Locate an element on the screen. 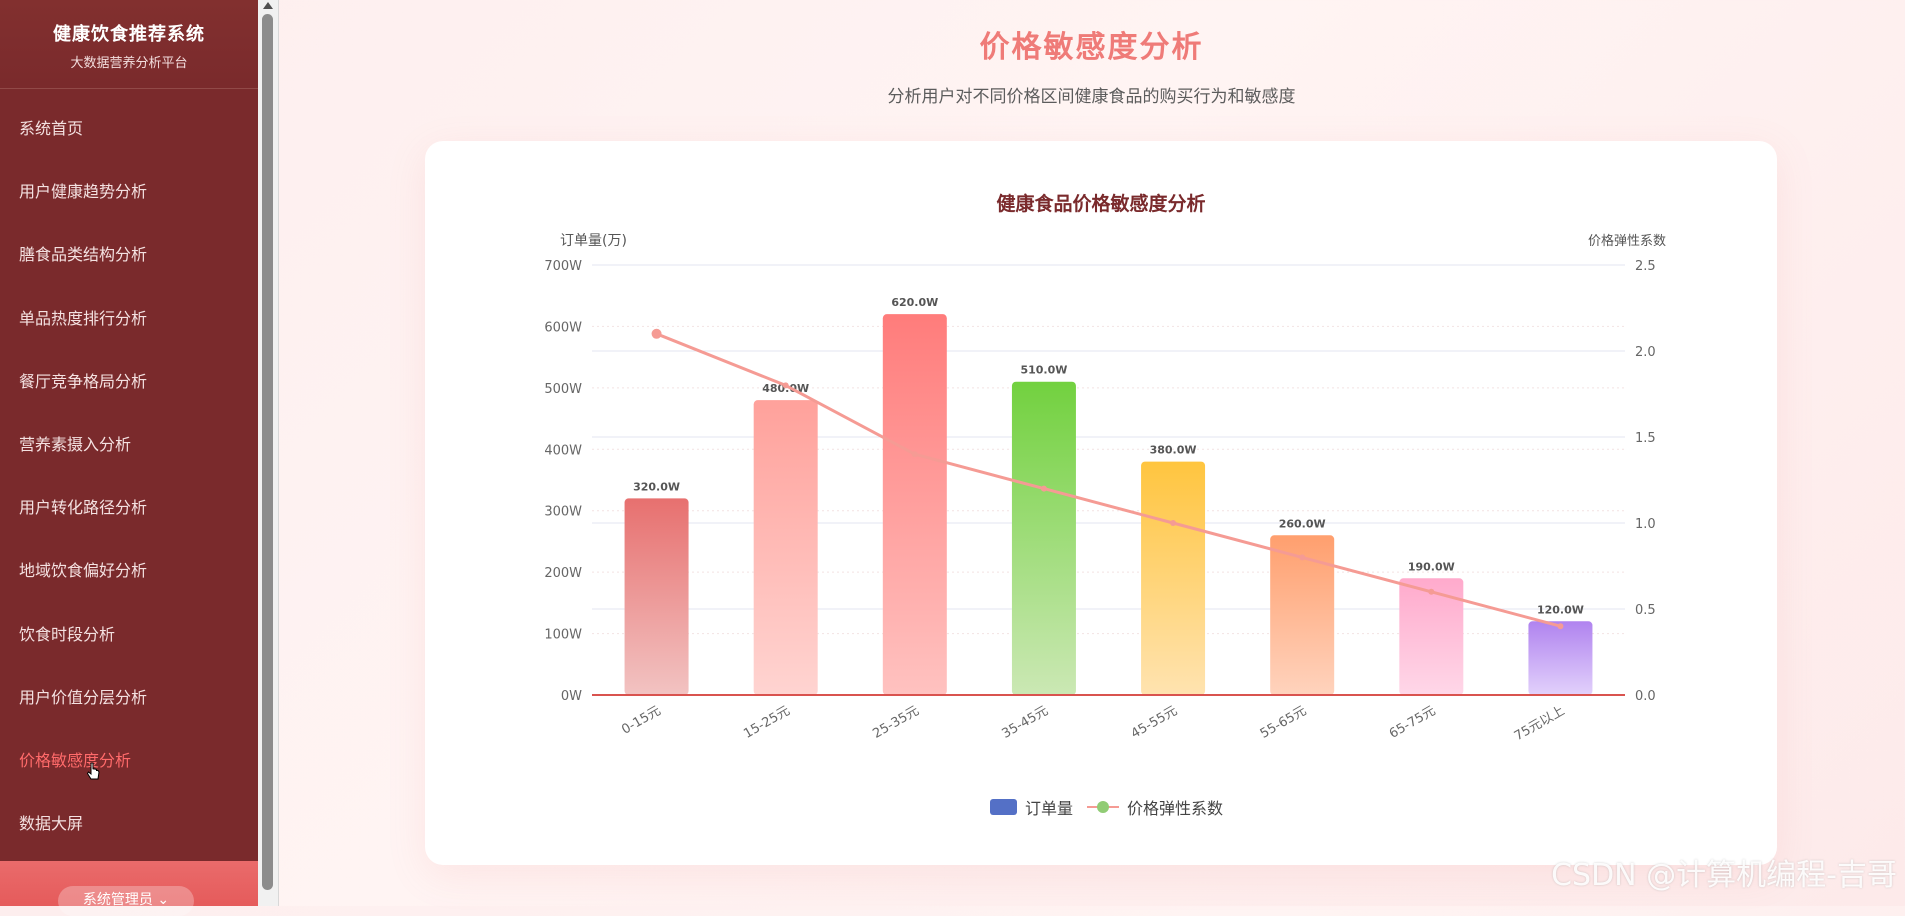  bar-orders-75元以上 is located at coordinates (1560, 658).